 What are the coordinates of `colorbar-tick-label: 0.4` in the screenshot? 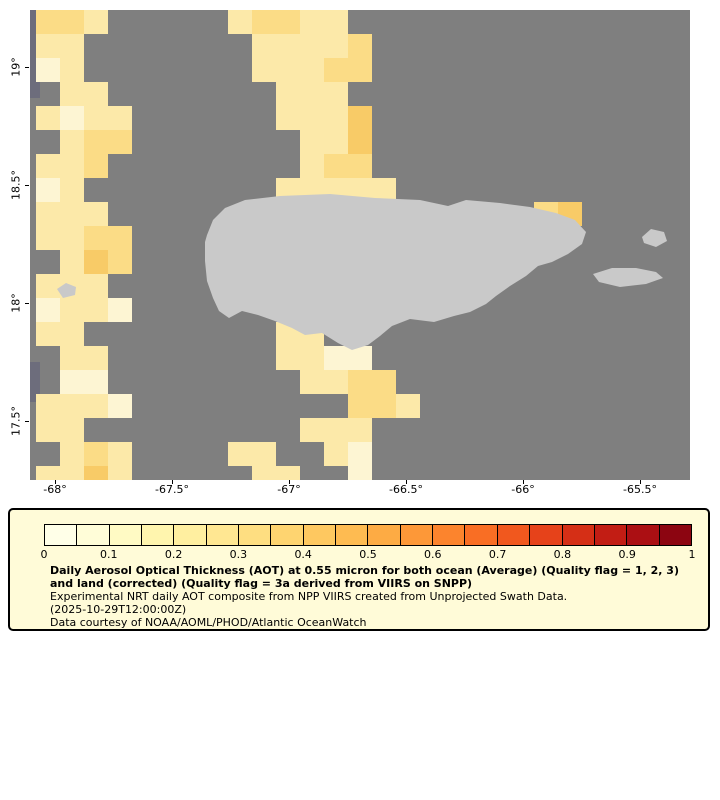 It's located at (303, 554).